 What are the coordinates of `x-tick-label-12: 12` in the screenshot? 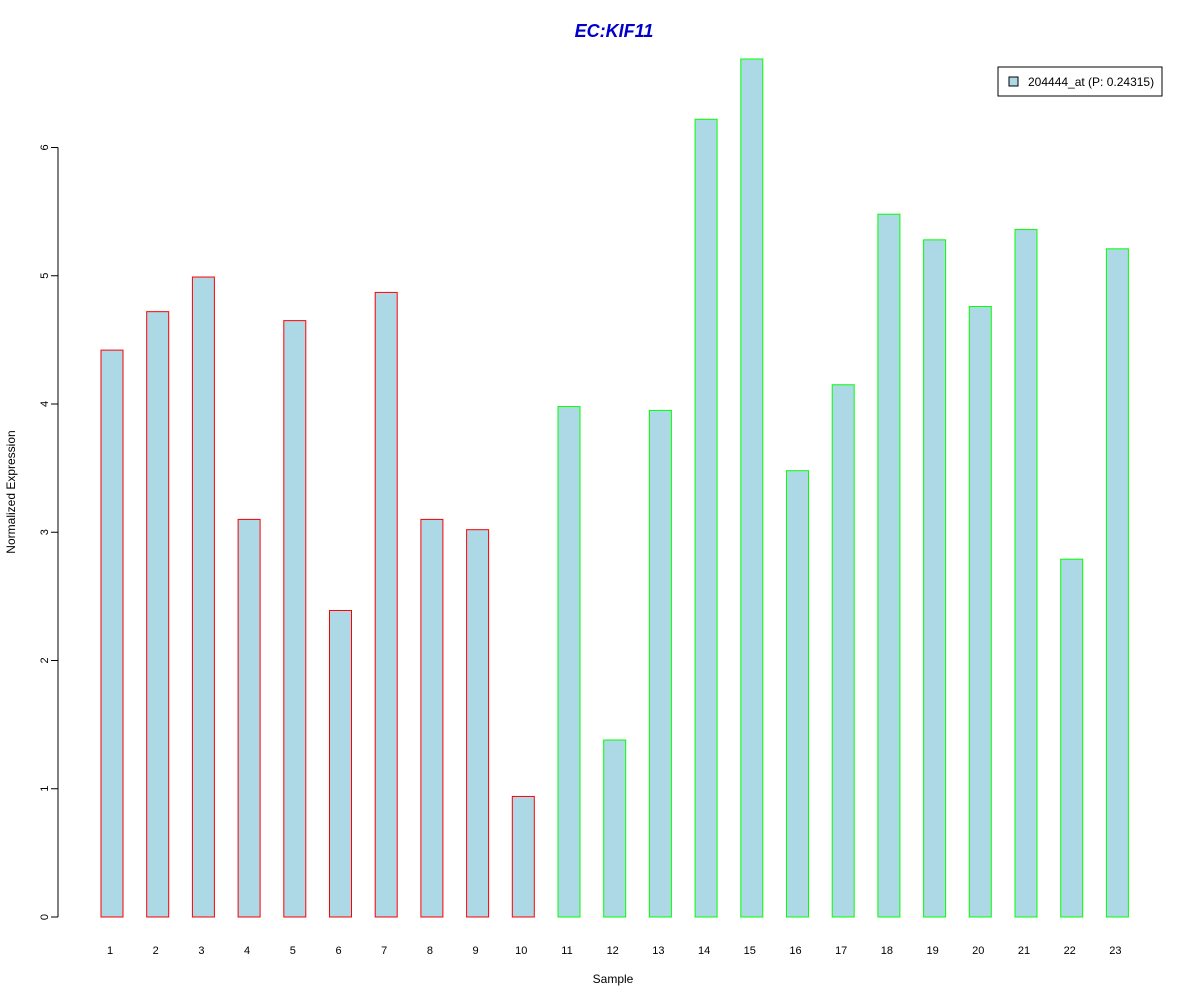 It's located at (613, 951).